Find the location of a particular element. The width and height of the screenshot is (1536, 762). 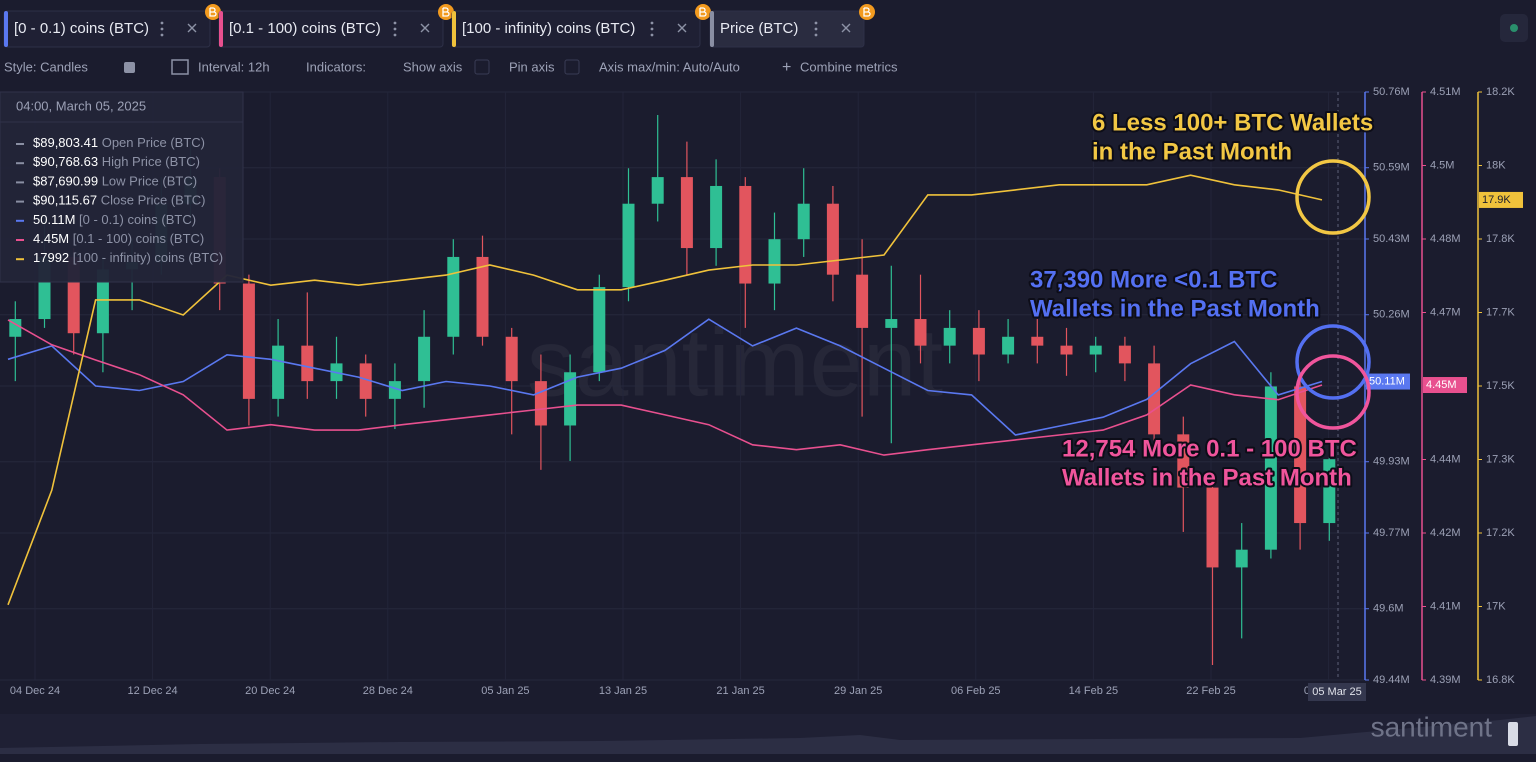

cursor-label: 05 Mar 25 is located at coordinates (1337, 692).